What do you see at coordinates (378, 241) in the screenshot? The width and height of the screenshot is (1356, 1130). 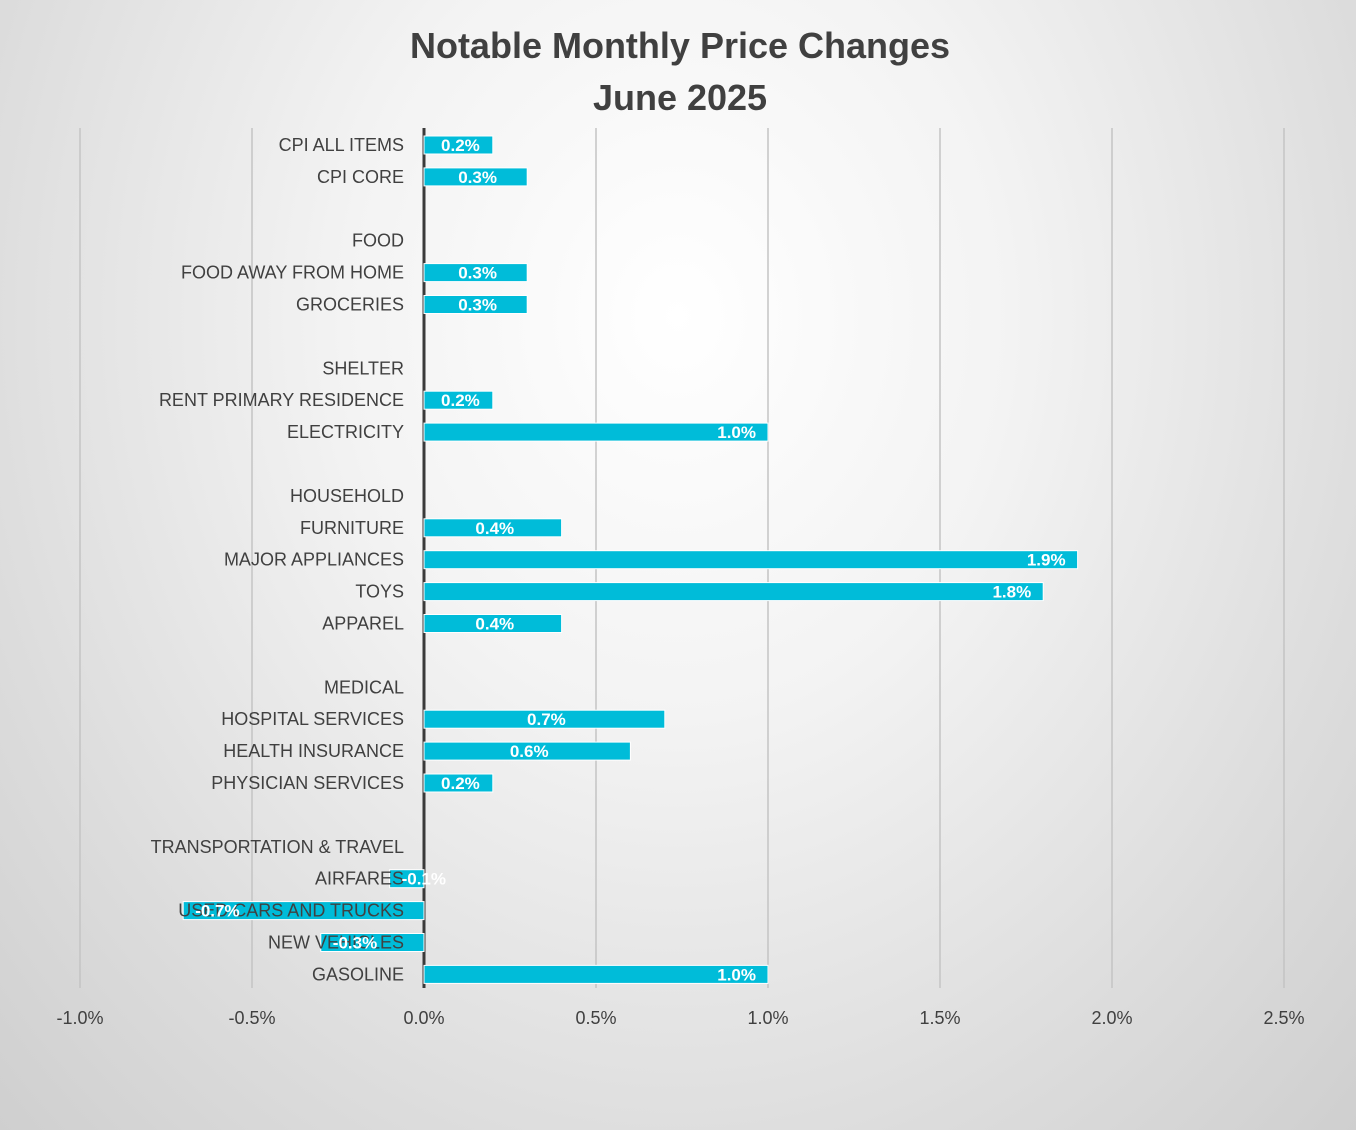 I see `category-label: FOOD` at bounding box center [378, 241].